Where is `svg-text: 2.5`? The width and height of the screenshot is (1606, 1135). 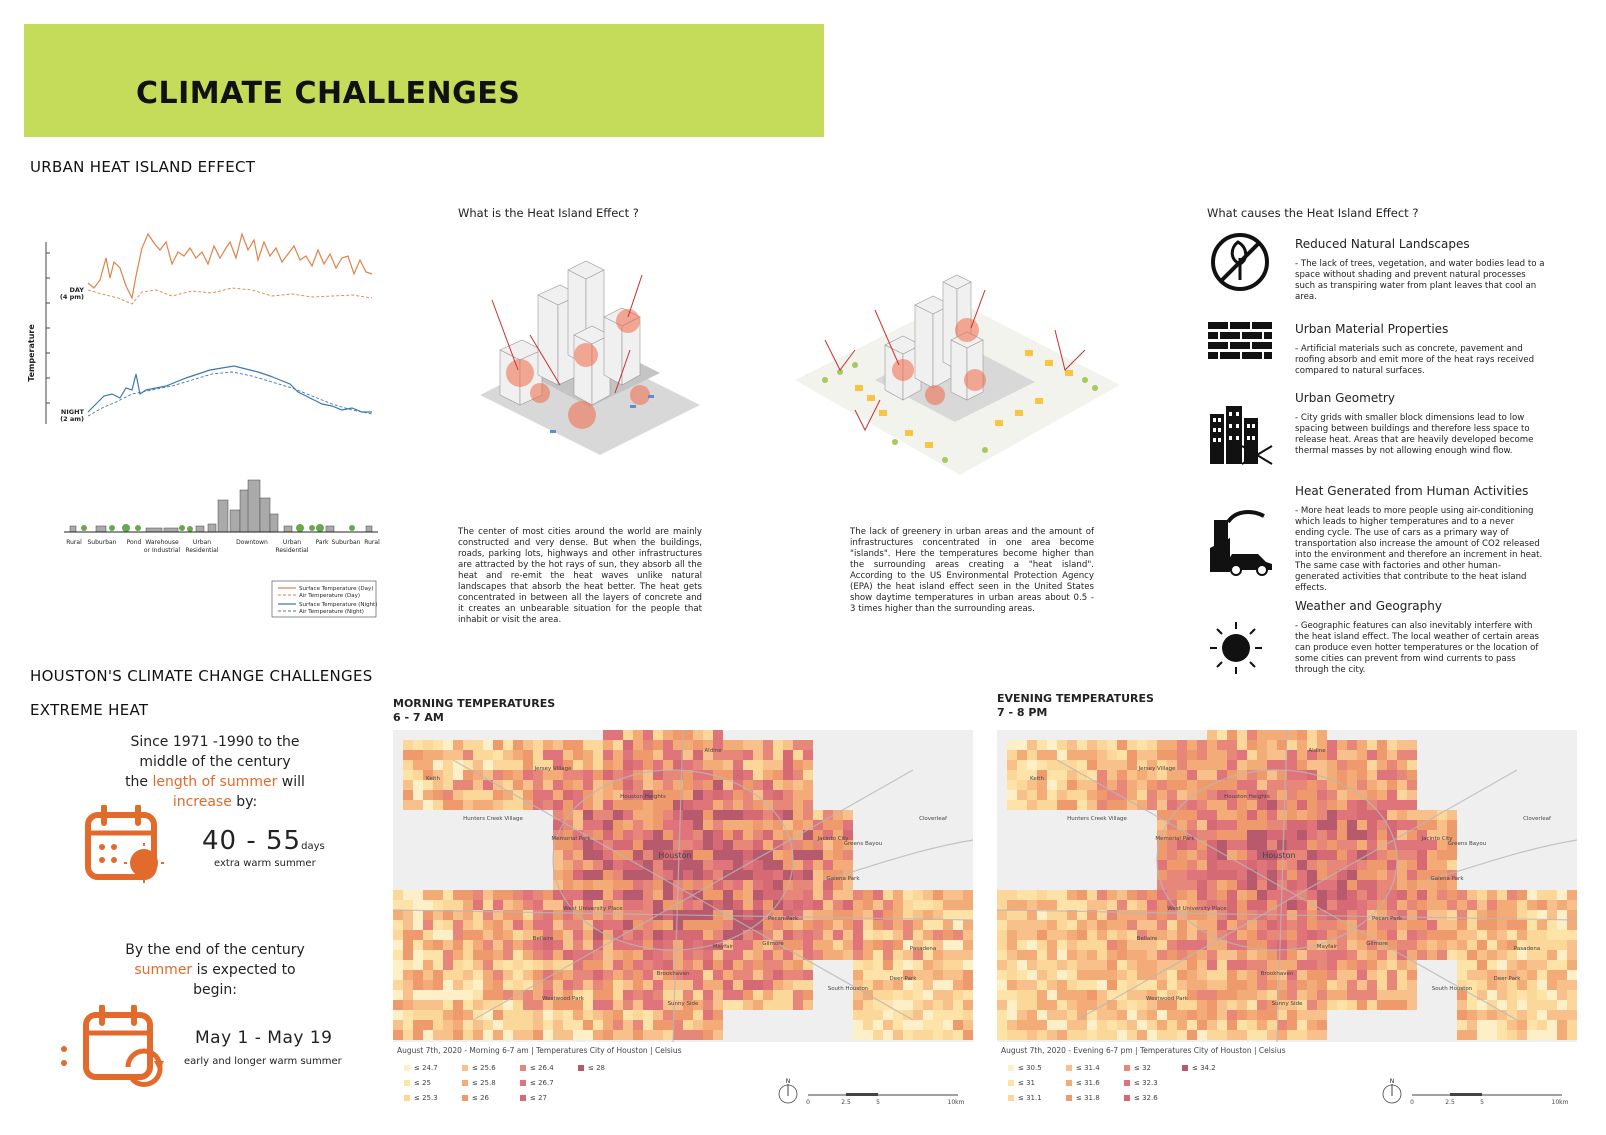 svg-text: 2.5 is located at coordinates (1450, 1102).